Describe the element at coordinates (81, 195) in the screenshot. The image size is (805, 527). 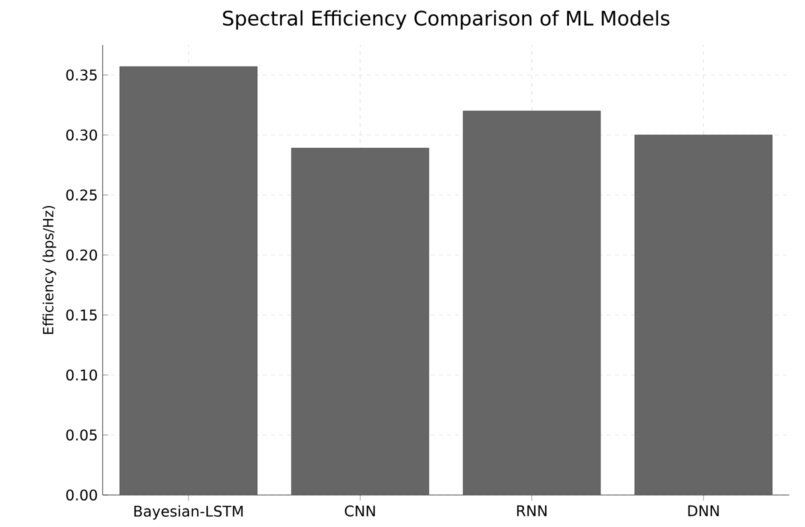
I see `y-tick-label: 0.25` at that location.